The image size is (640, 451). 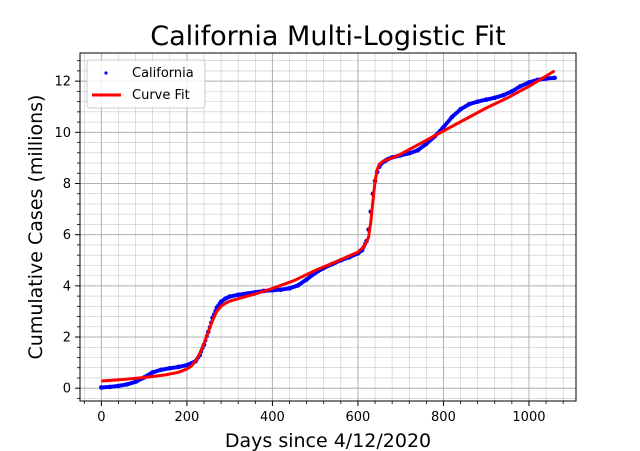 What do you see at coordinates (106, 73) in the screenshot?
I see `legend-dot-marker` at bounding box center [106, 73].